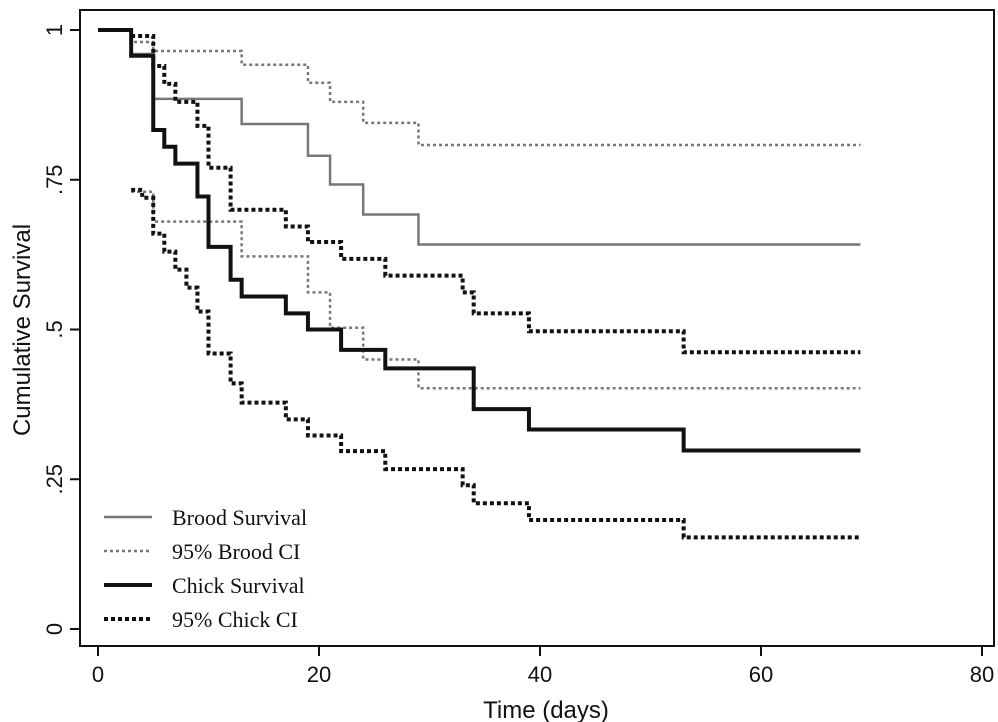  Describe the element at coordinates (982, 674) in the screenshot. I see `x-tick-label: 80` at that location.